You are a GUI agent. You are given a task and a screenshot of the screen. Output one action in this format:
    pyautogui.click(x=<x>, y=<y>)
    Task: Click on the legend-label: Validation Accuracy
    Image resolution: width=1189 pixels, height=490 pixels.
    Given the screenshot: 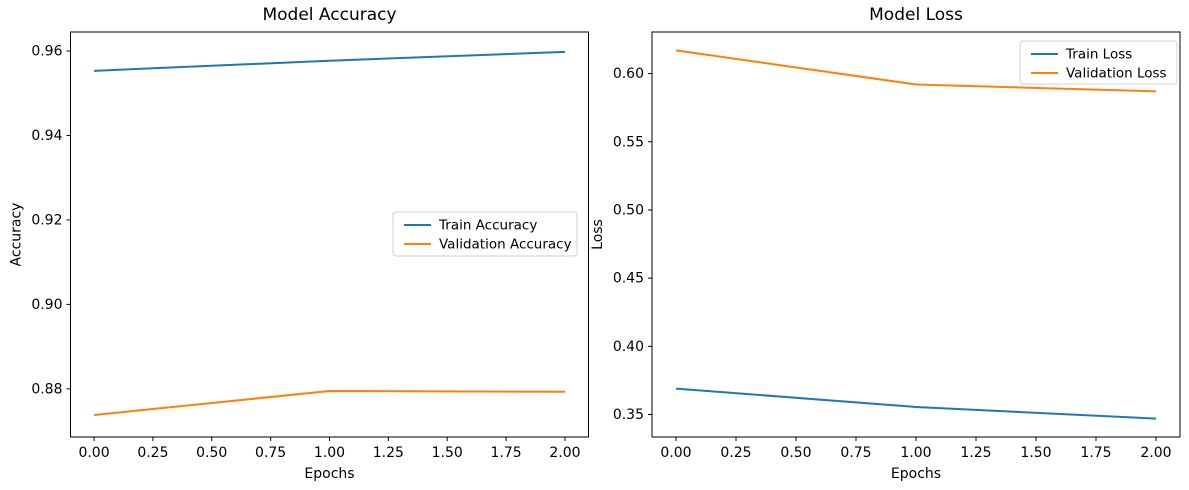 What is the action you would take?
    pyautogui.click(x=505, y=245)
    